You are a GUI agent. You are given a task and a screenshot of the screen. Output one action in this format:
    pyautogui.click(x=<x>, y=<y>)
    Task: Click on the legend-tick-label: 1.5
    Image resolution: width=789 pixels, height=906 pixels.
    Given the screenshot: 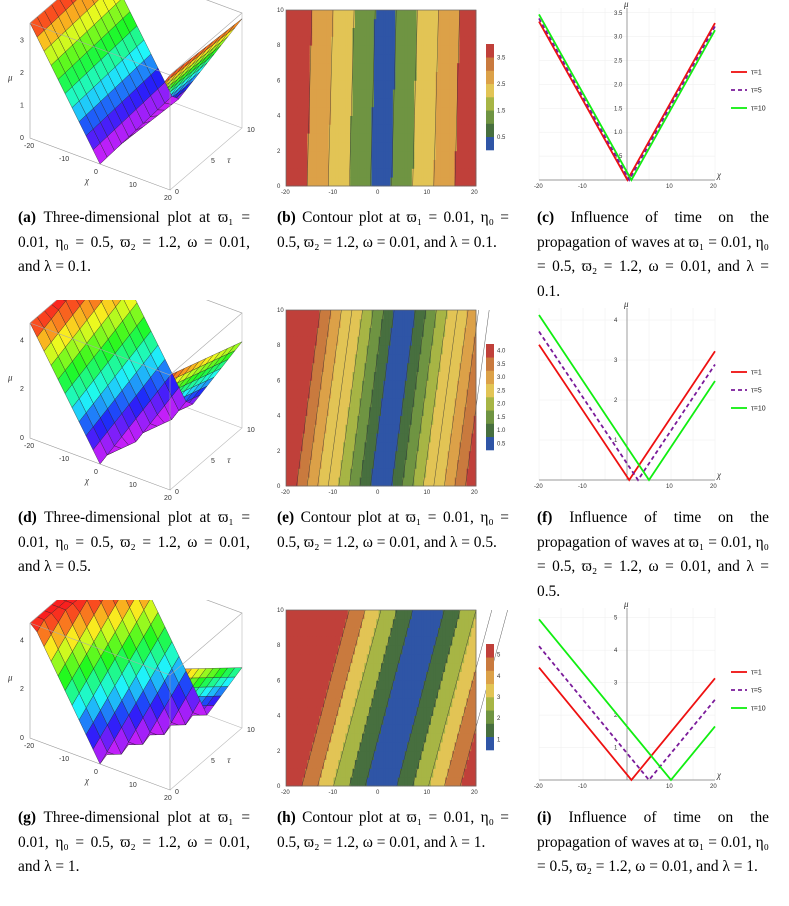 What is the action you would take?
    pyautogui.click(x=501, y=418)
    